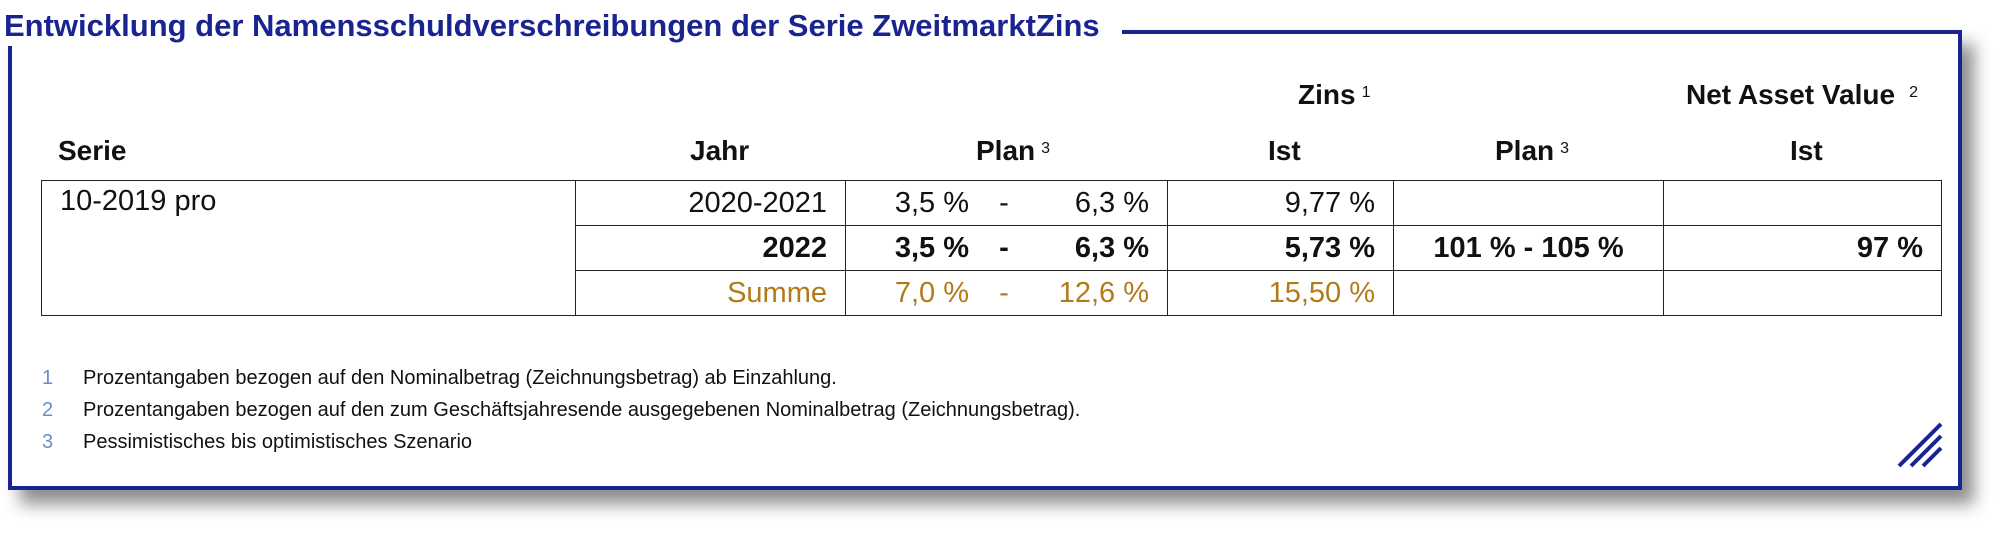 The width and height of the screenshot is (2006, 534). I want to click on header-serie: Serie, so click(92, 150).